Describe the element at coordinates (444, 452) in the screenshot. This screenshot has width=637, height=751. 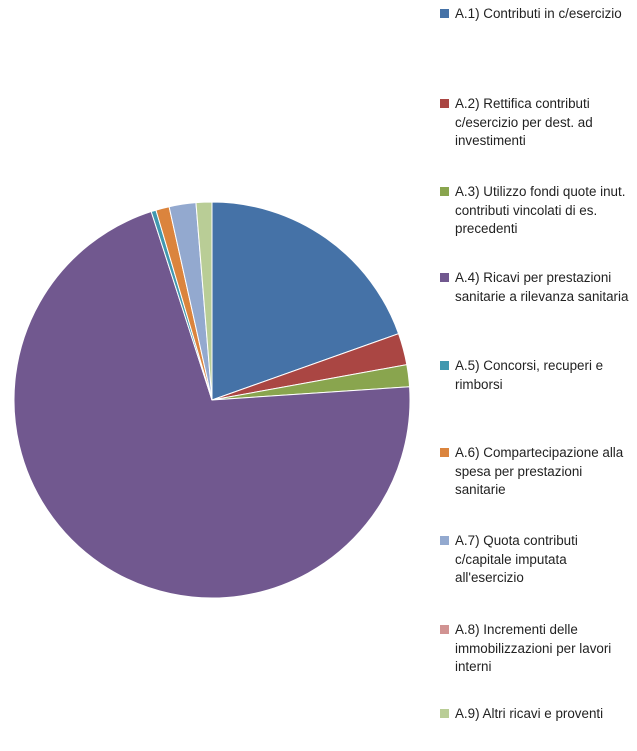
I see `legend-swatch-a6` at that location.